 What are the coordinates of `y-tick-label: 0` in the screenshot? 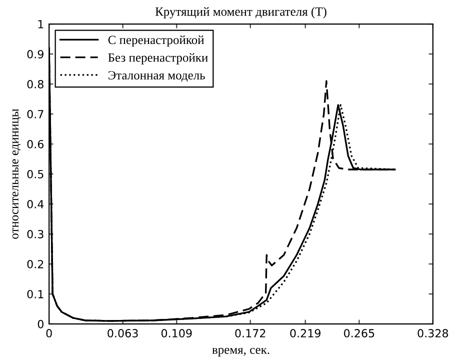 It's located at (41, 324).